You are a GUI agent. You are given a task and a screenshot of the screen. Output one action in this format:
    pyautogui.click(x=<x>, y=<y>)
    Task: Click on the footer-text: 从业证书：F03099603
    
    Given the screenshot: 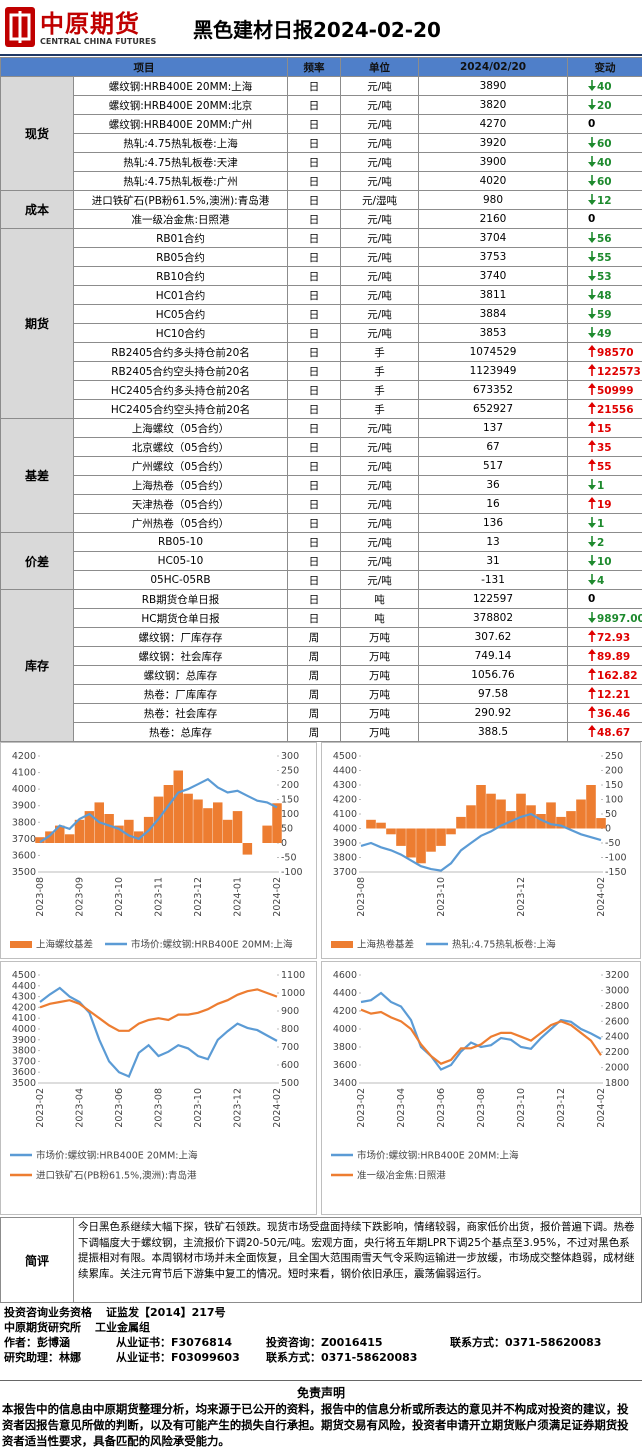 What is the action you would take?
    pyautogui.click(x=178, y=1357)
    